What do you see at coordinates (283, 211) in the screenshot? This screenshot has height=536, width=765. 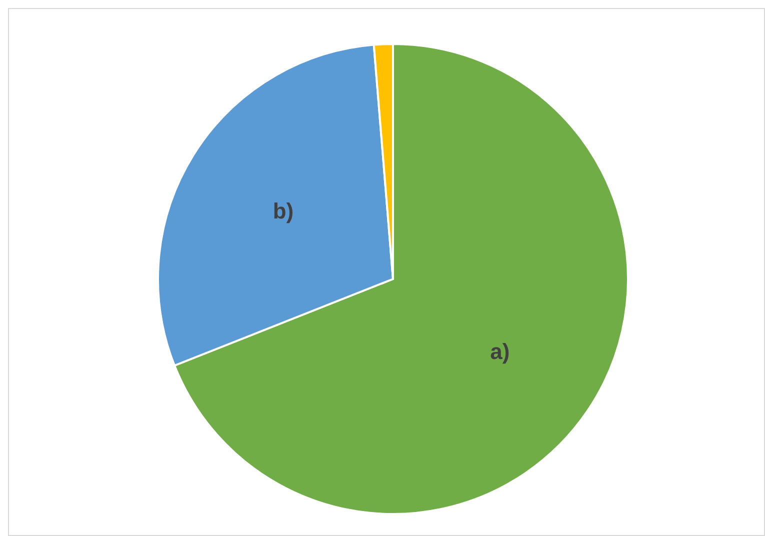 I see `slice-label: b)` at bounding box center [283, 211].